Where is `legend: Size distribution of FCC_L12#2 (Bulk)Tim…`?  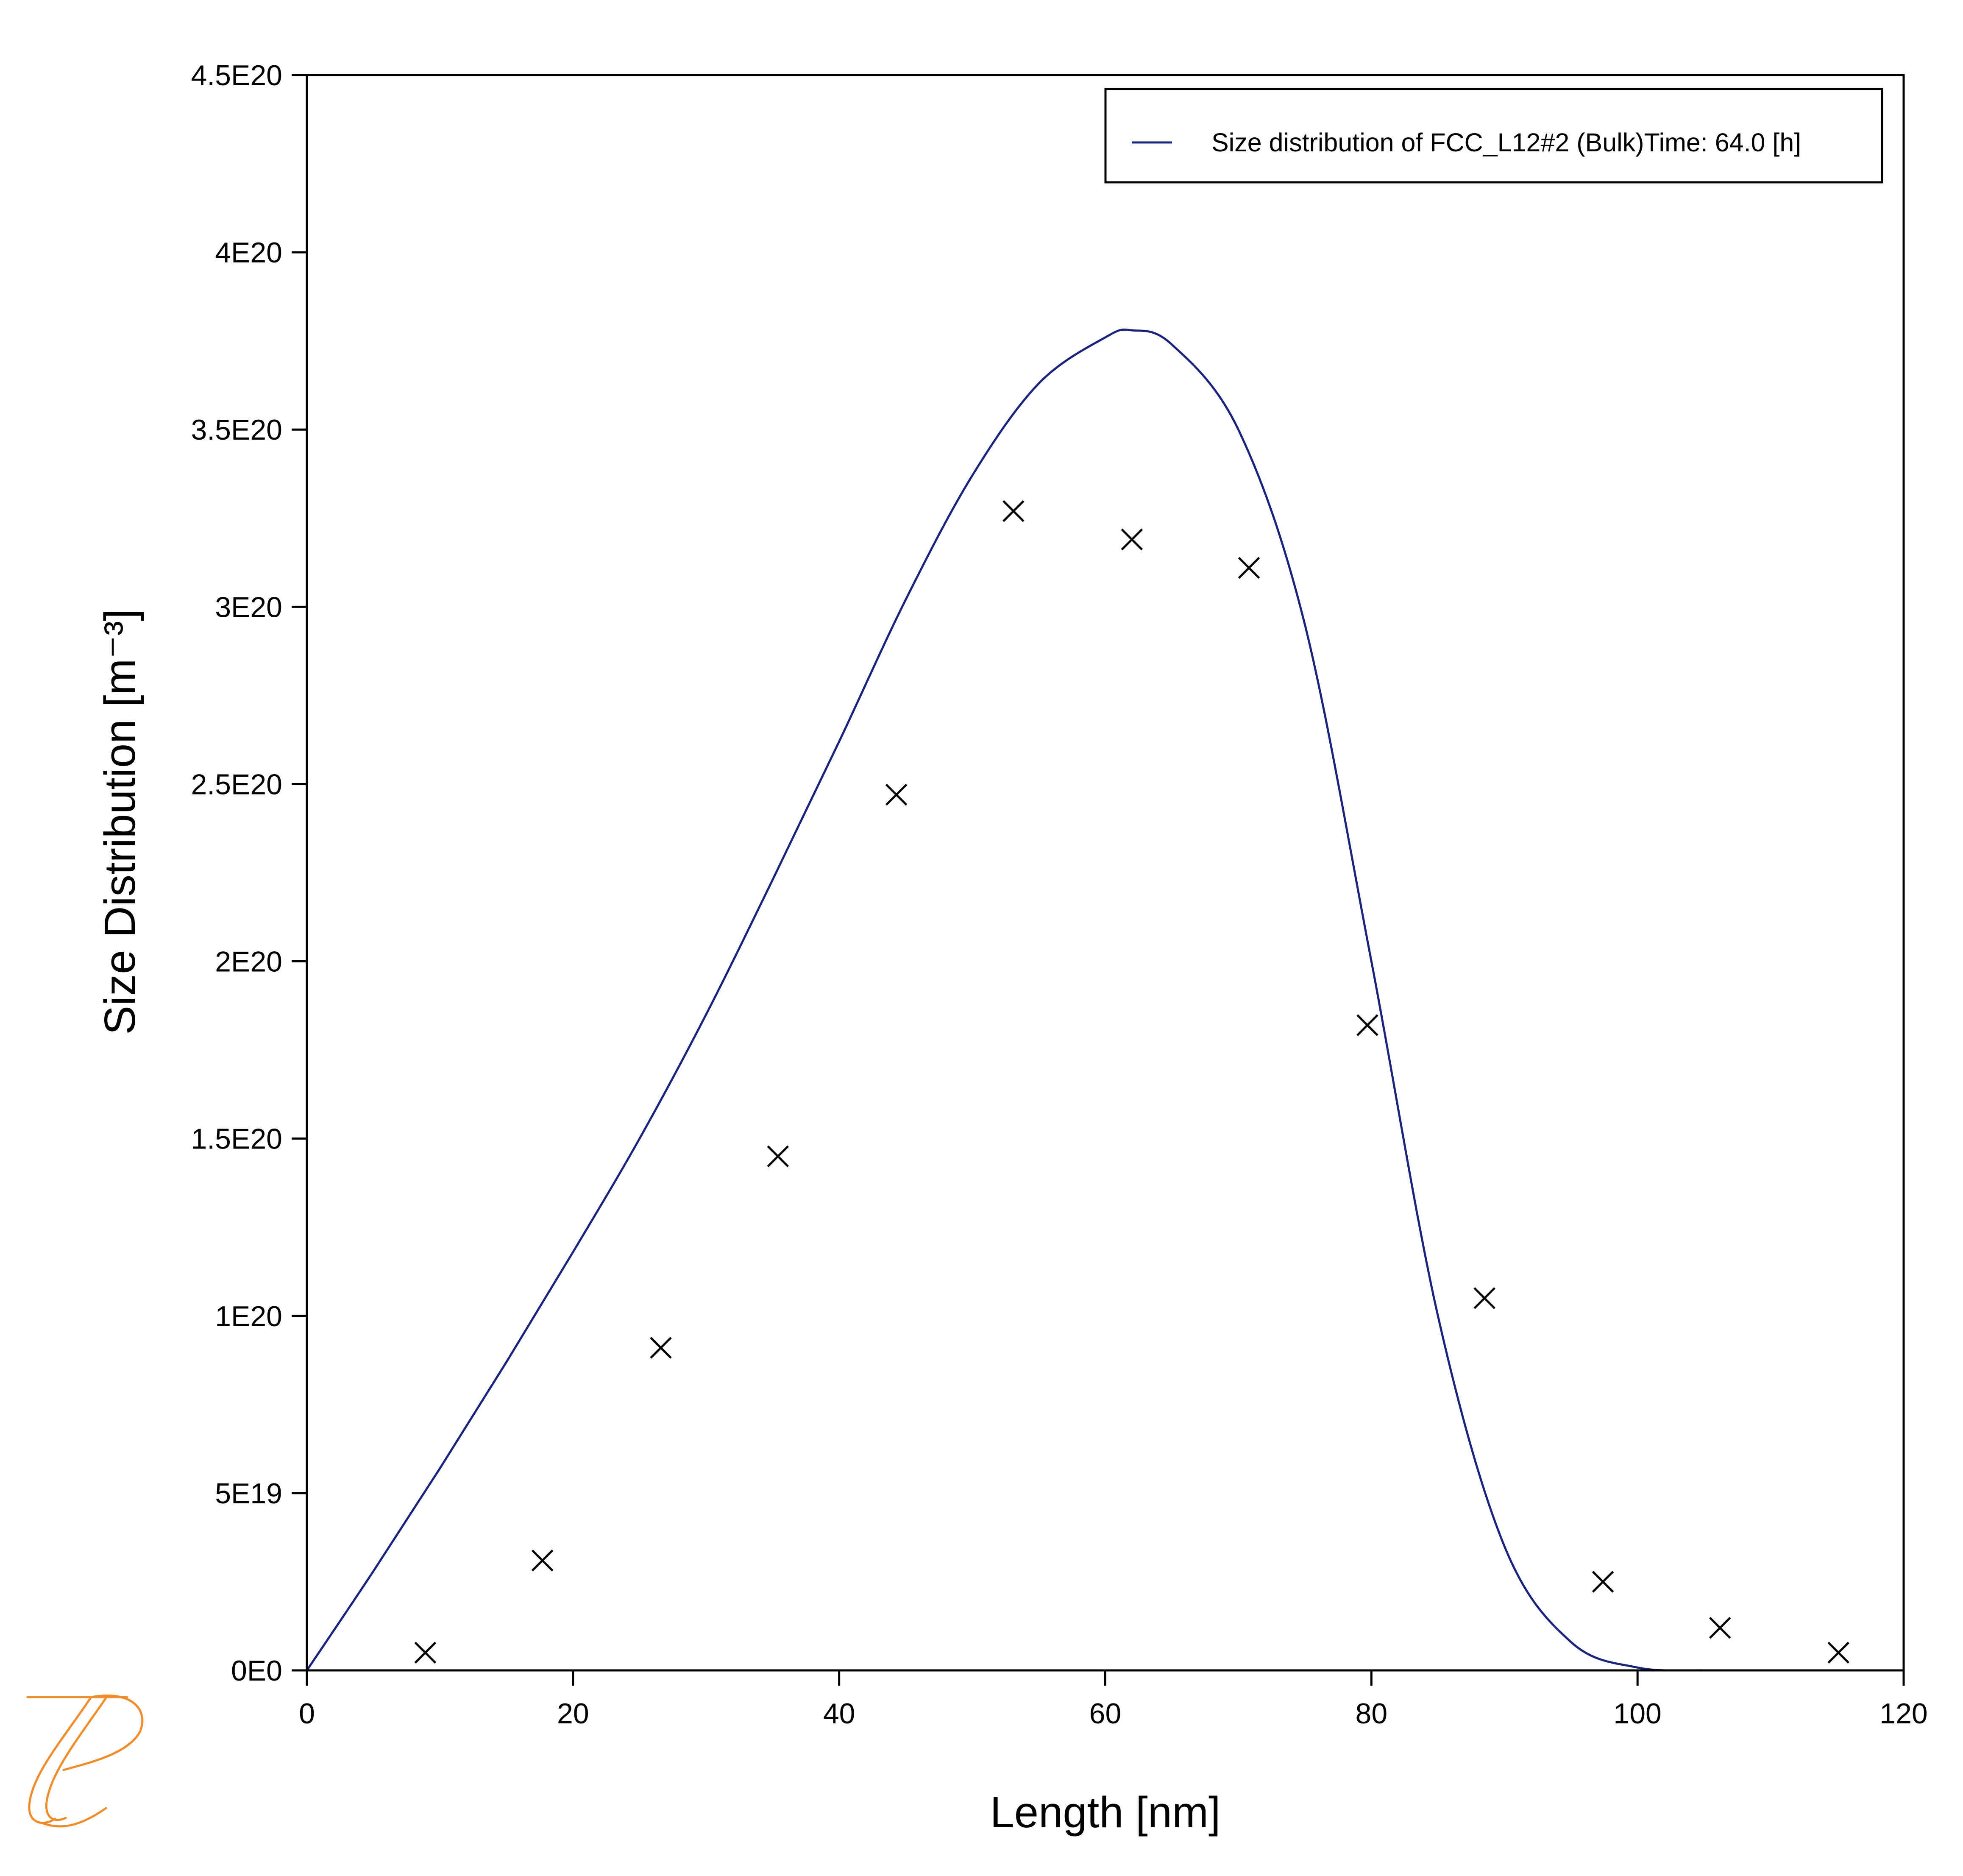 legend: Size distribution of FCC_L12#2 (Bulk)Tim… is located at coordinates (1493, 136).